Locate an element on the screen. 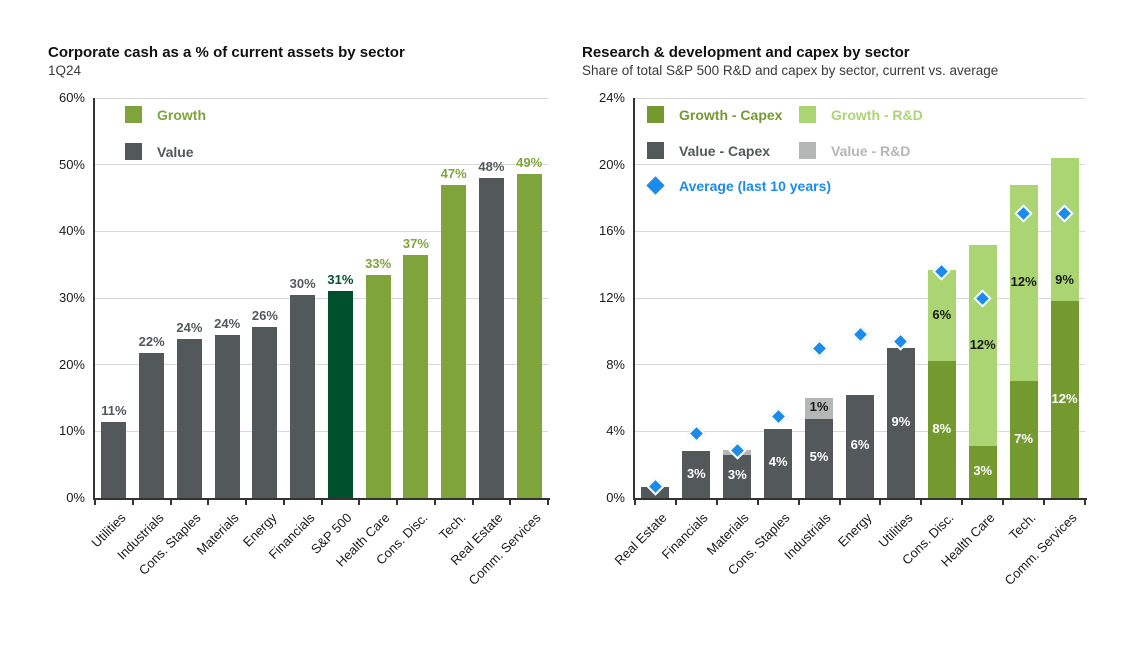 The image size is (1124, 646). legend-item-growth: Growth is located at coordinates (165, 114).